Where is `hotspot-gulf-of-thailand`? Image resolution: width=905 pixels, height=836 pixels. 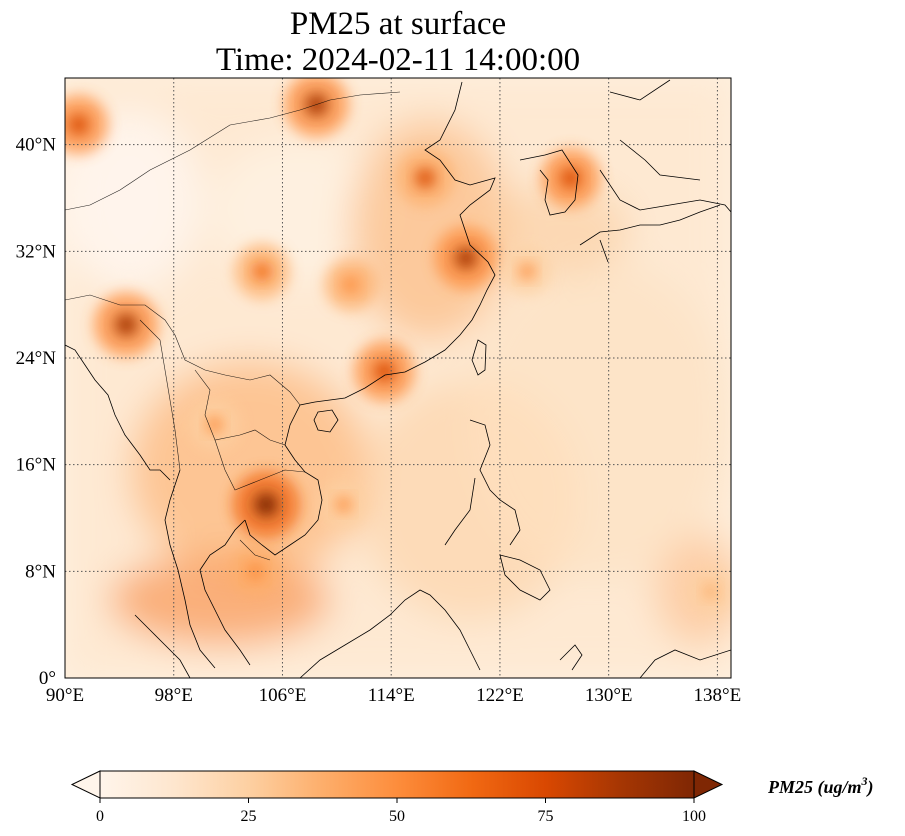
hotspot-gulf-of-thailand is located at coordinates (255, 571).